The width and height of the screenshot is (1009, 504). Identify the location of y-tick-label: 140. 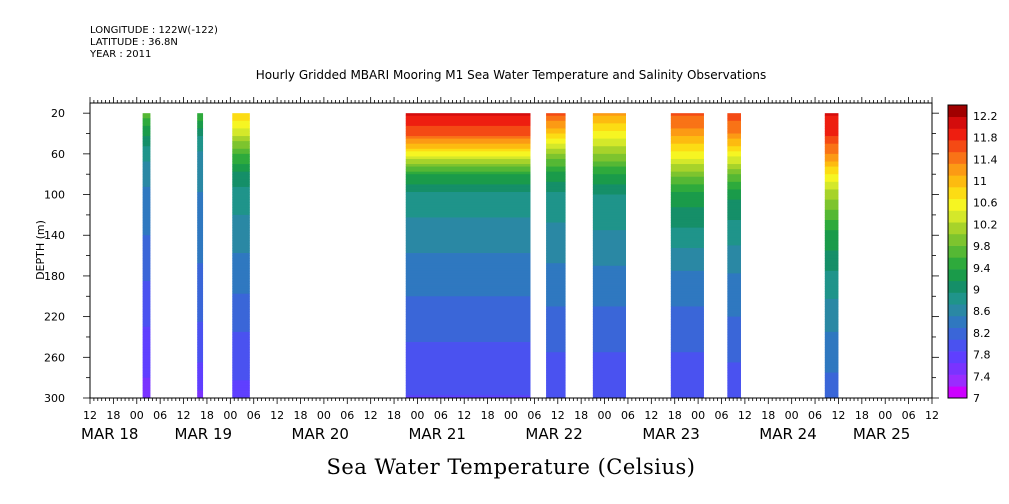
(54, 235).